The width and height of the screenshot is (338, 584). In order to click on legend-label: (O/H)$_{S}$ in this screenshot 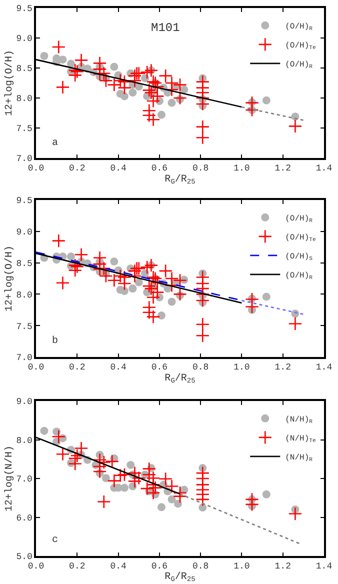, I will do `click(299, 257)`.